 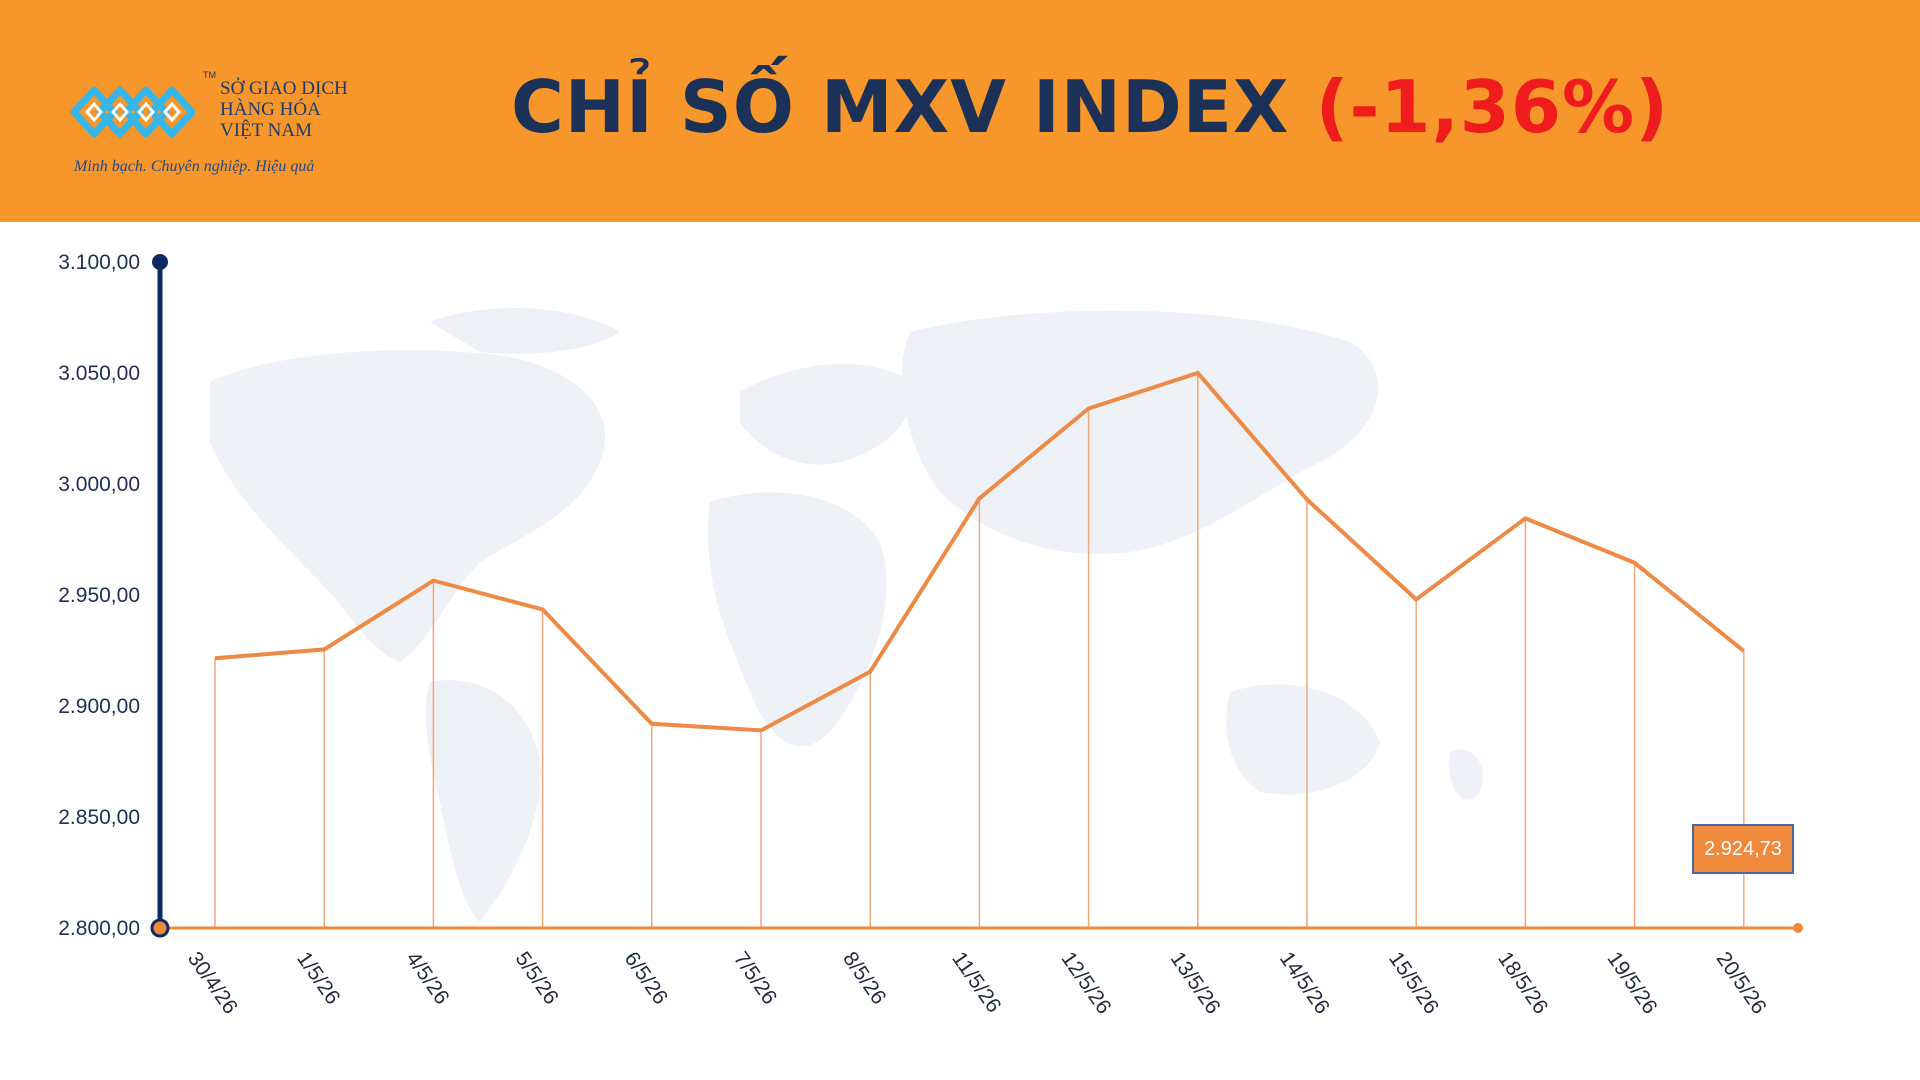 I want to click on logo-name-line-2: HÀNG HÓA, so click(x=270, y=109).